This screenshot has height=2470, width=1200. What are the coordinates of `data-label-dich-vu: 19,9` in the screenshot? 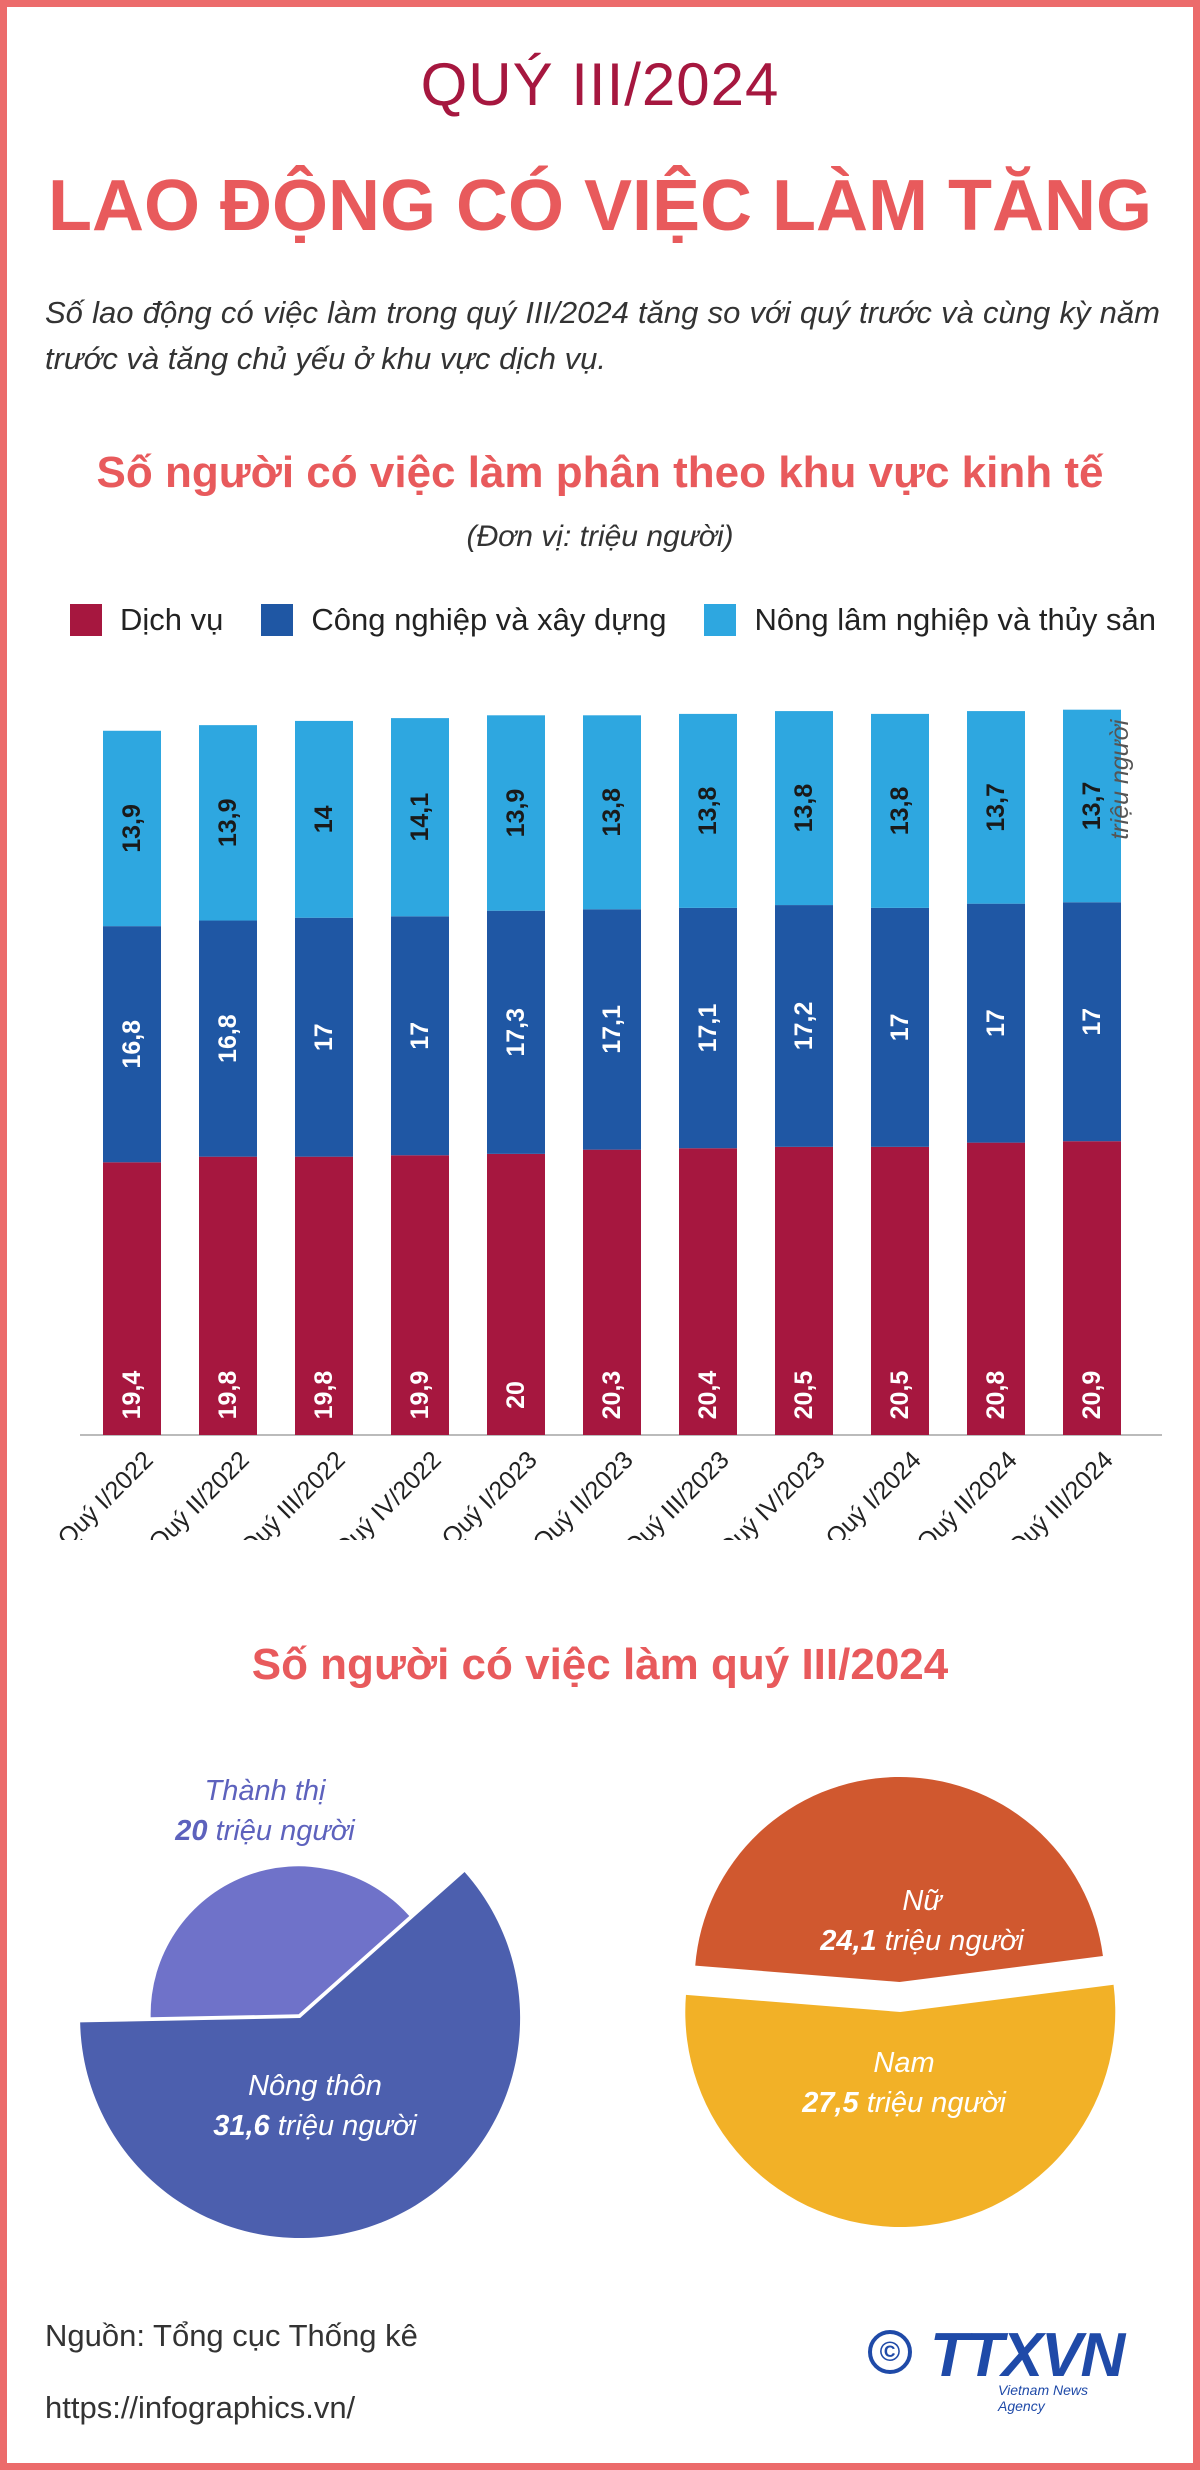 It's located at (420, 1395).